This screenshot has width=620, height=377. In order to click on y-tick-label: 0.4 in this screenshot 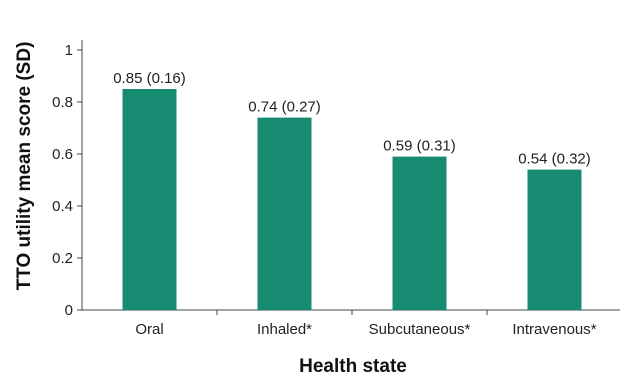, I will do `click(62, 206)`.